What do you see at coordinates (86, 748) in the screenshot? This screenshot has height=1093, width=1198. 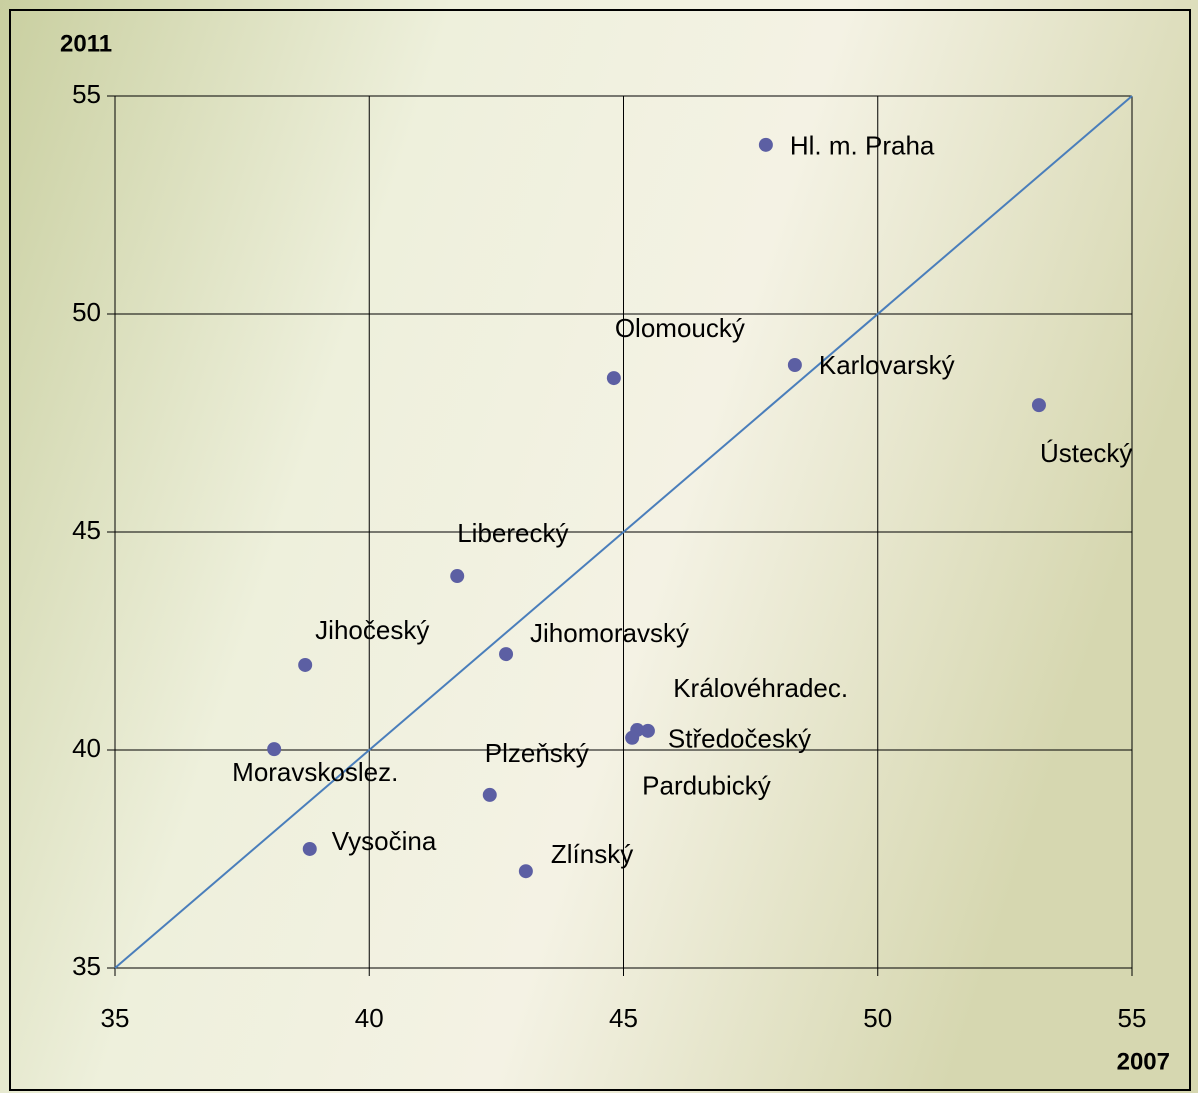 I see `y-tick-label: 40` at bounding box center [86, 748].